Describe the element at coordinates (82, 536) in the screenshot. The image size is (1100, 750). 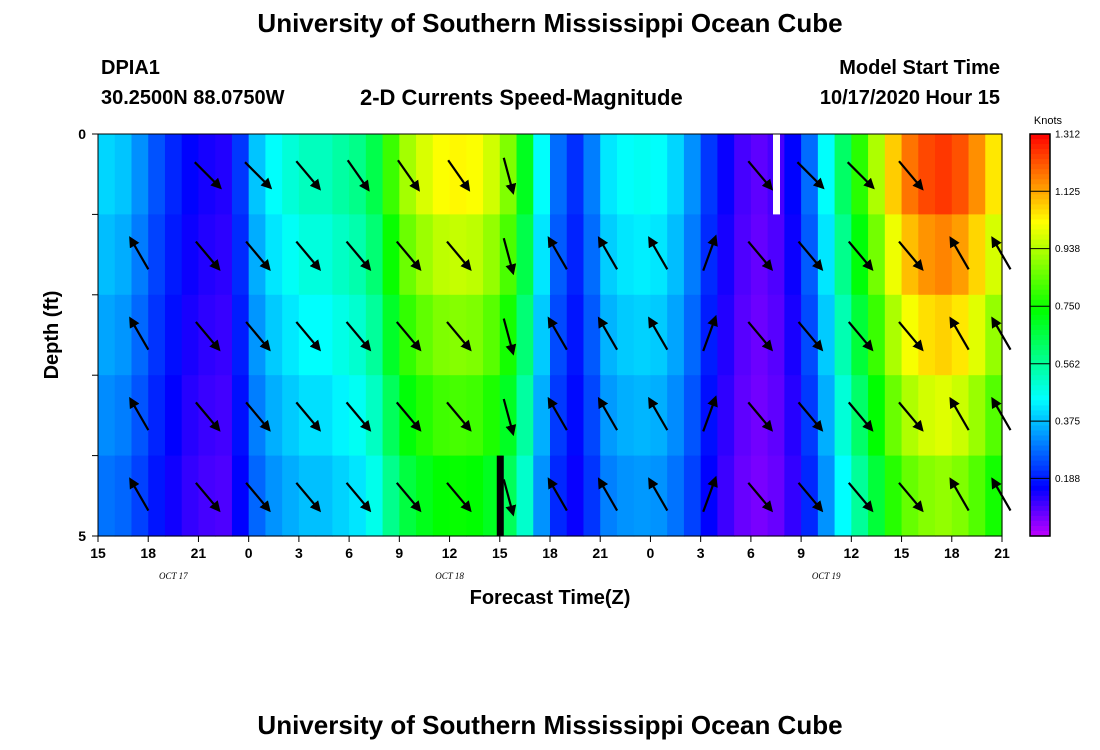
I see `y-tick-label: 5` at that location.